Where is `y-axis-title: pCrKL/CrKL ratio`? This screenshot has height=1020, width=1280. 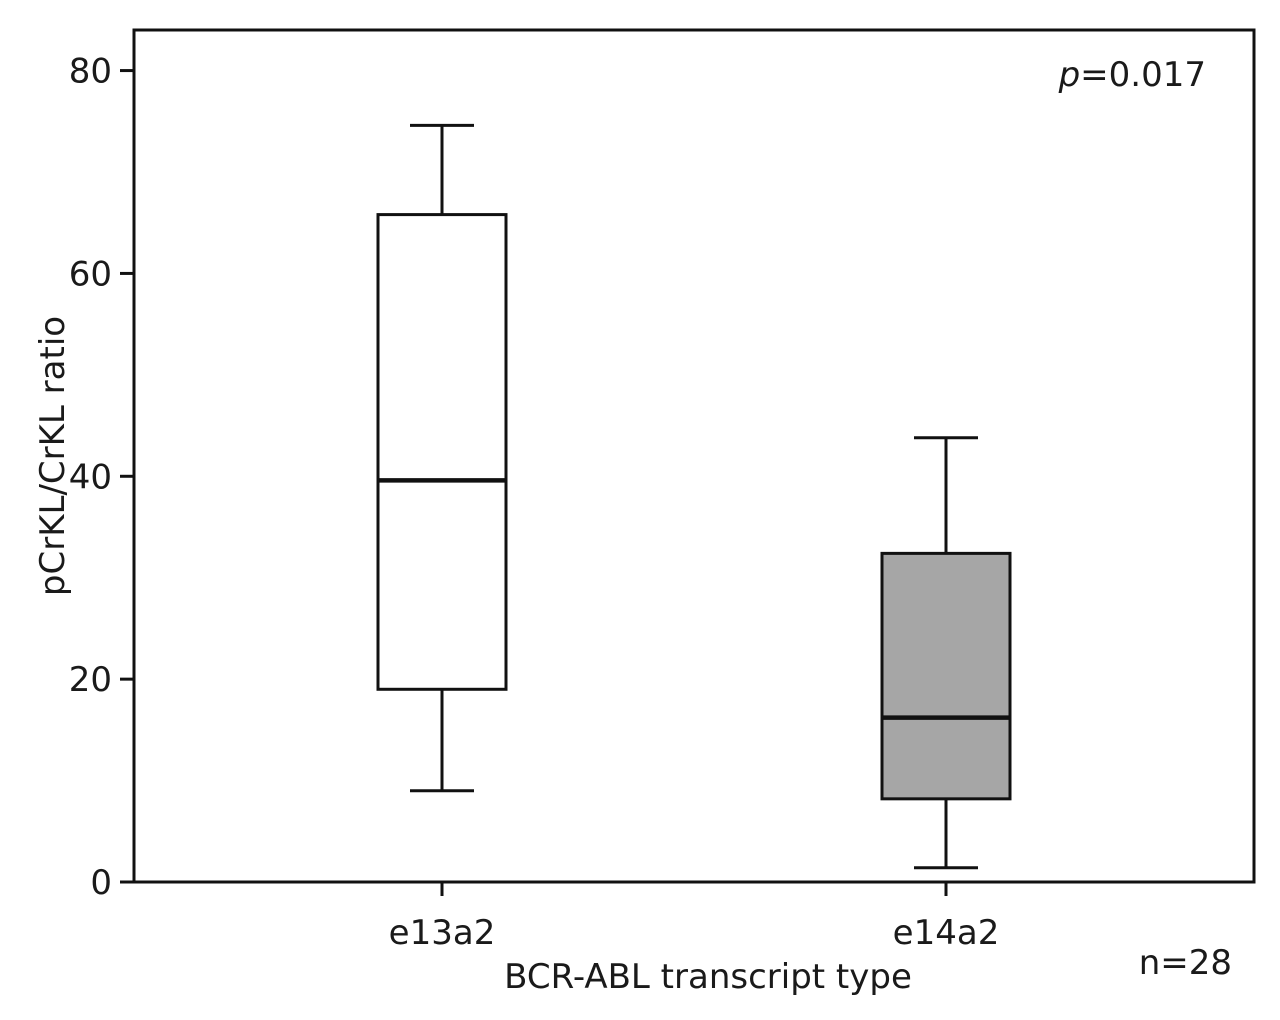 y-axis-title: pCrKL/CrKL ratio is located at coordinates (53, 456).